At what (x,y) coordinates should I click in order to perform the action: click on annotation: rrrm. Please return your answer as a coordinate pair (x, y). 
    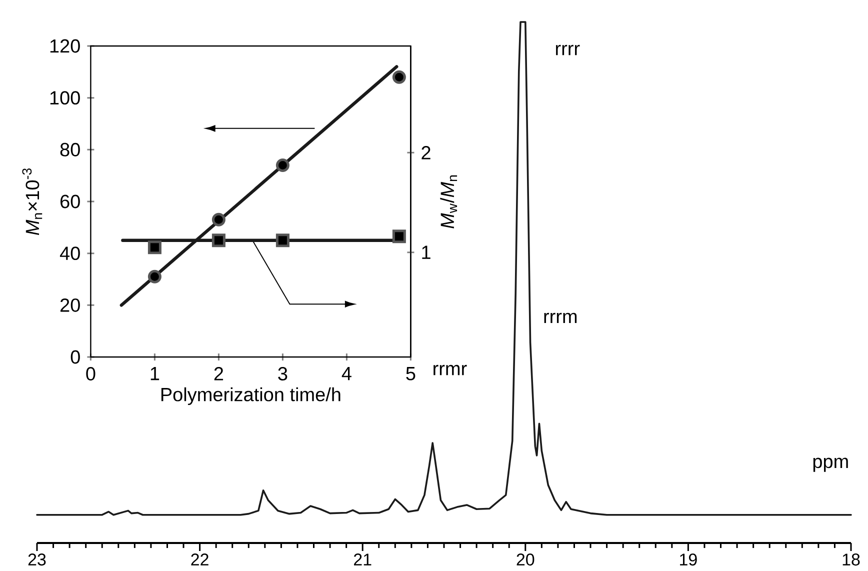
    Looking at the image, I should click on (560, 318).